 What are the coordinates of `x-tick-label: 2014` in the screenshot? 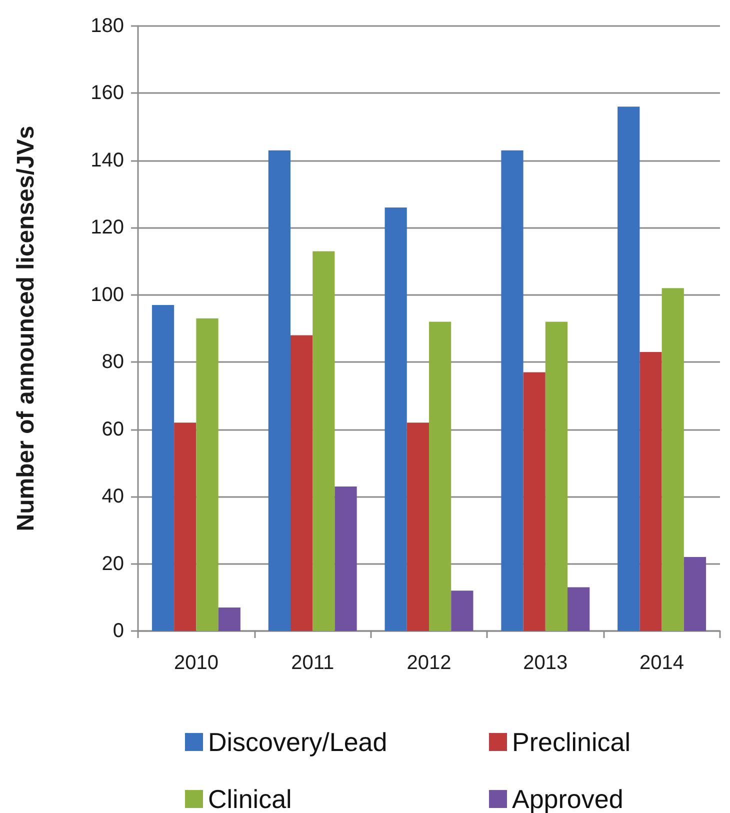 It's located at (662, 663).